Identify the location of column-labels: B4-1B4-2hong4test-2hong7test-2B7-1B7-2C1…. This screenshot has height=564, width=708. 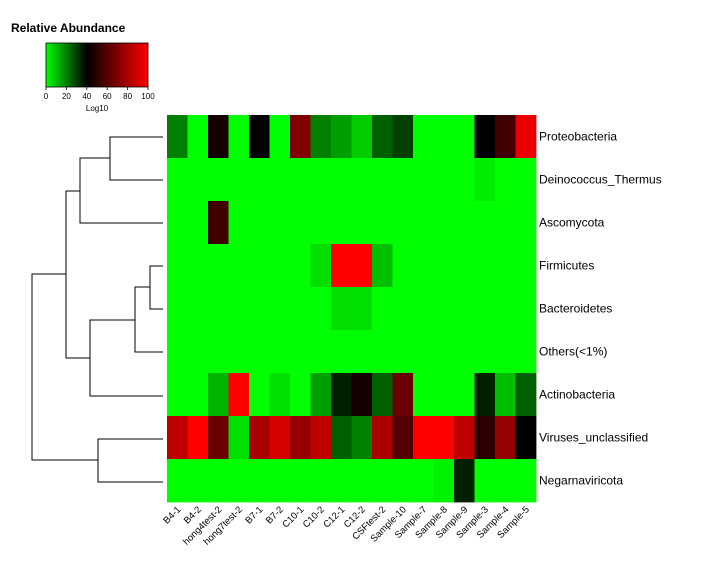
(346, 525).